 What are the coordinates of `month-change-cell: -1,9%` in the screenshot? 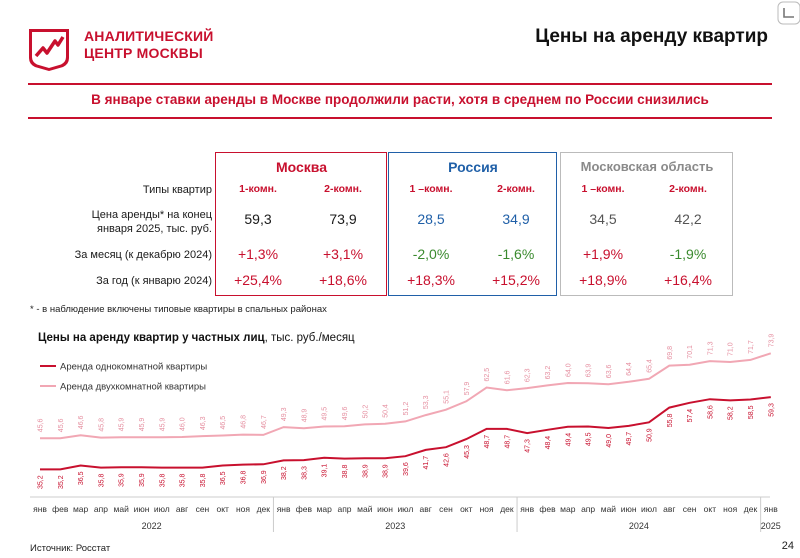 It's located at (688, 254).